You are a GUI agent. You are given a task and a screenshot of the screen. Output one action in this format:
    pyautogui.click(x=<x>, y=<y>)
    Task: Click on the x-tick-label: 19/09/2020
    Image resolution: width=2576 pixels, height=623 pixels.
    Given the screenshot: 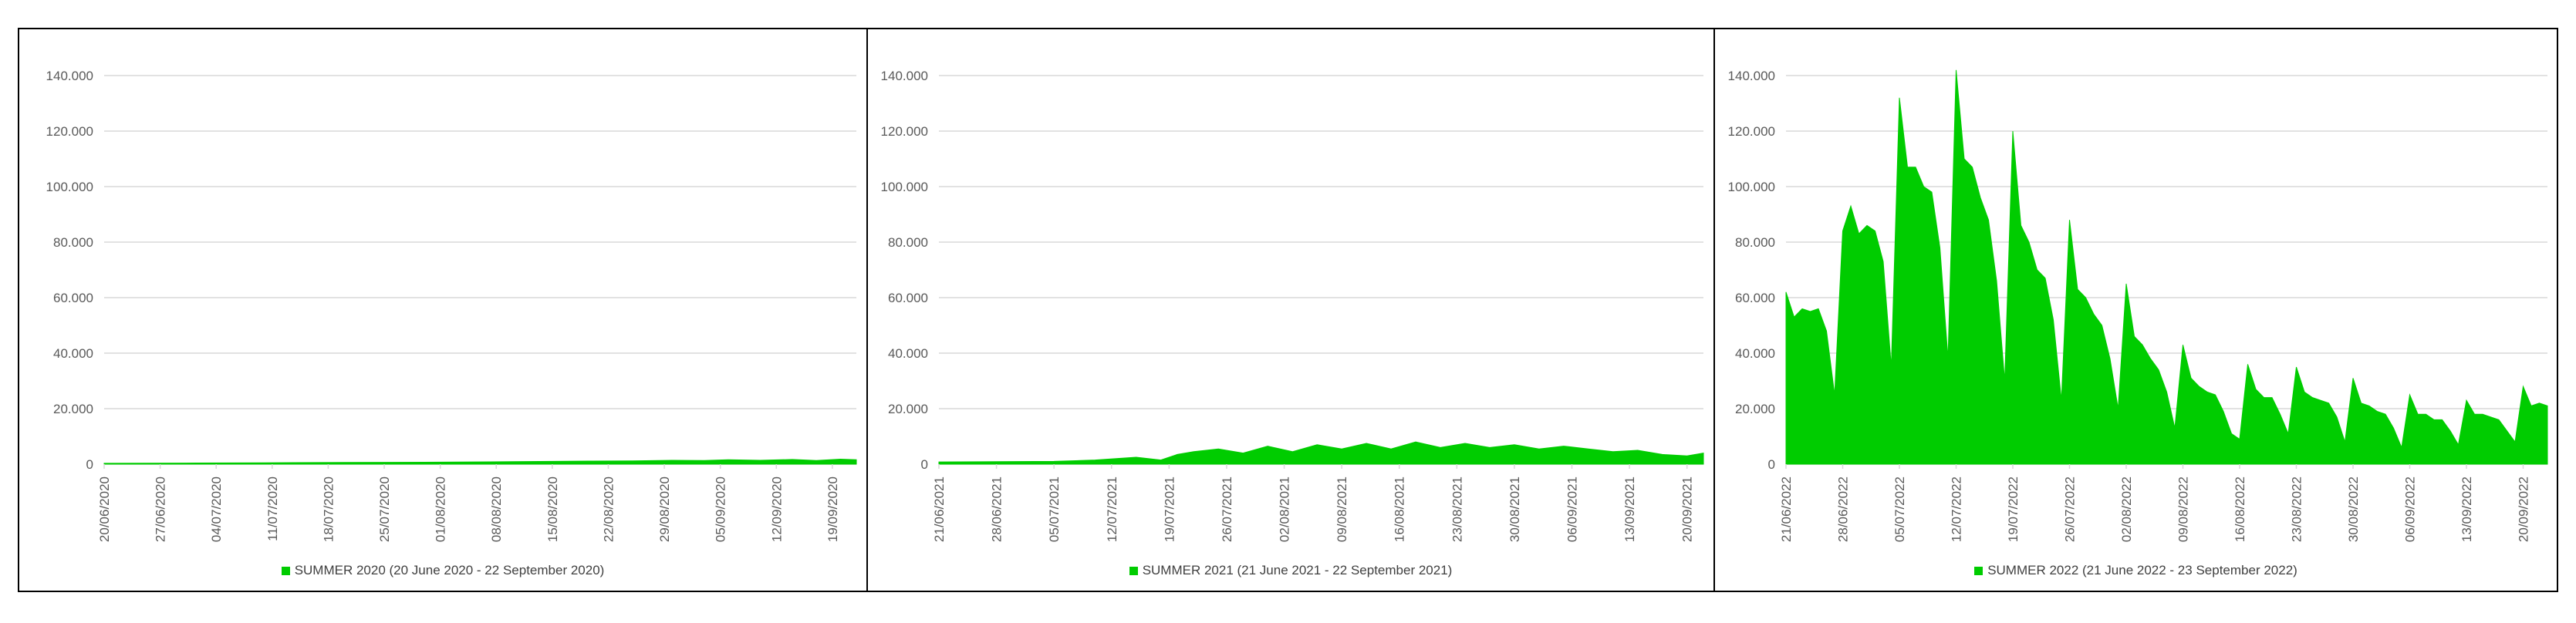 What is the action you would take?
    pyautogui.click(x=833, y=509)
    